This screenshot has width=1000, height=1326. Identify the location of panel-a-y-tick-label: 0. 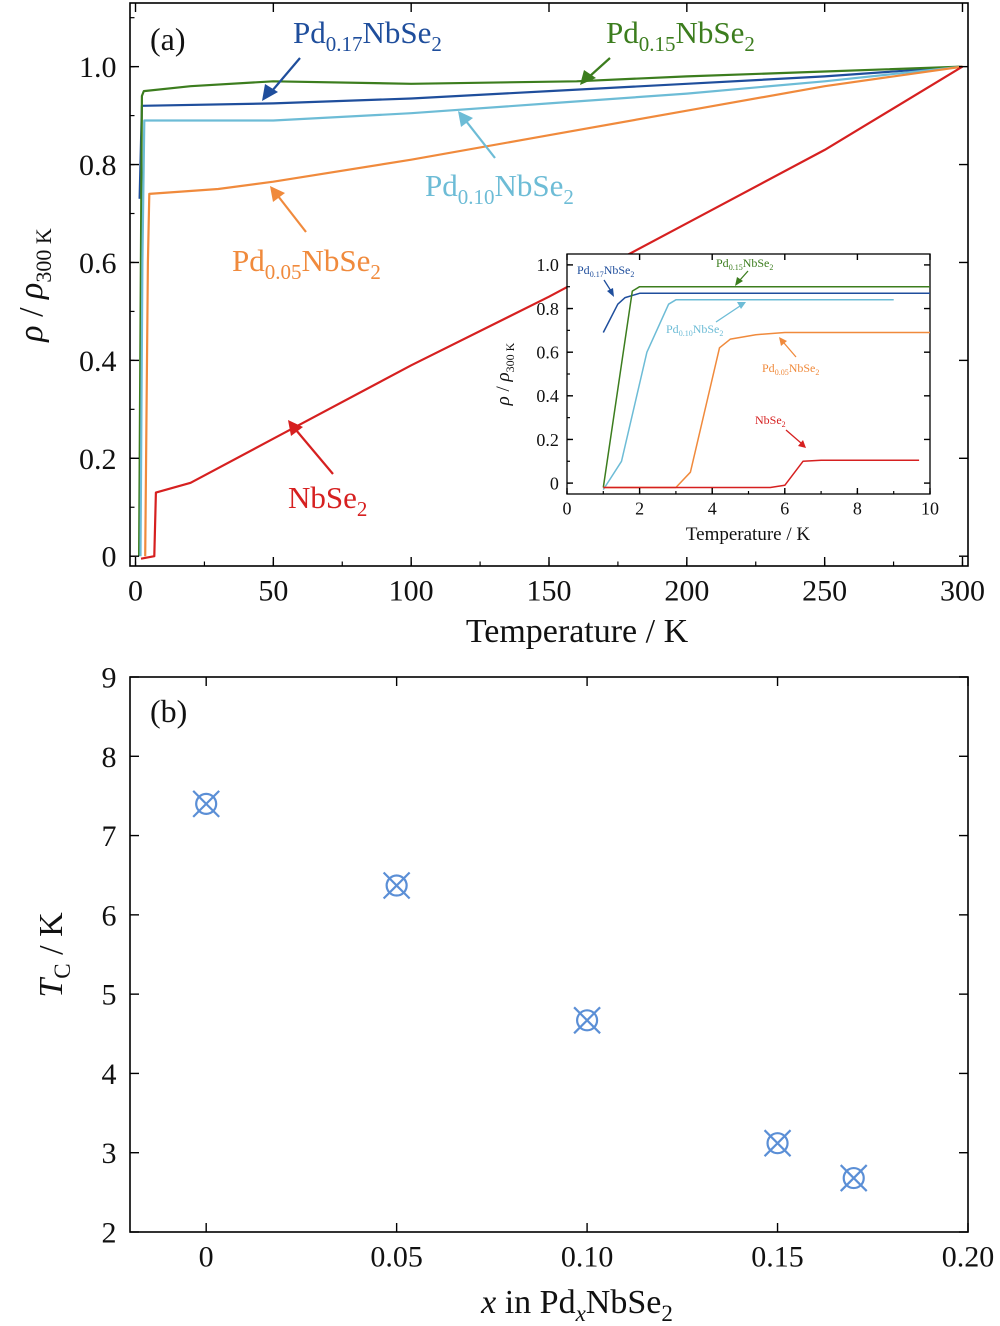
(109, 557).